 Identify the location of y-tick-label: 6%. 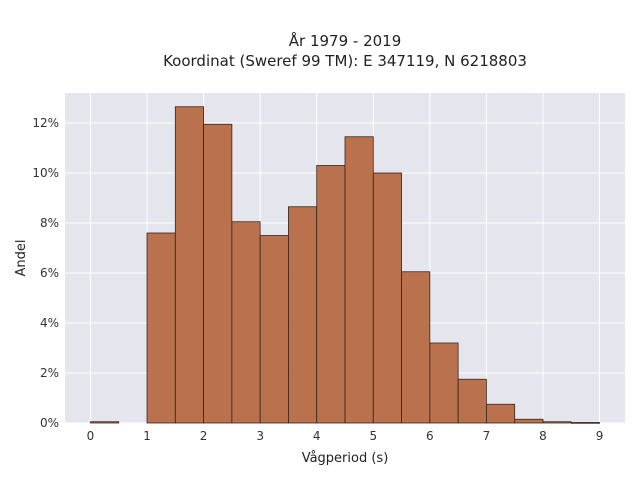
(49, 273).